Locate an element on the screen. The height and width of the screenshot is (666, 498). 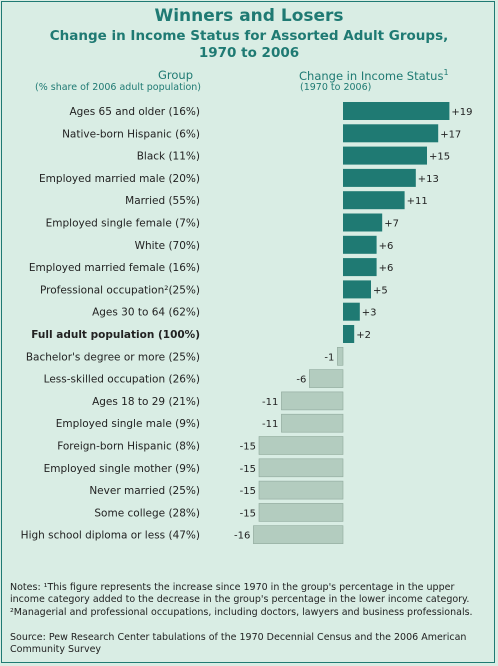
value-label: +2 is located at coordinates (363, 335).